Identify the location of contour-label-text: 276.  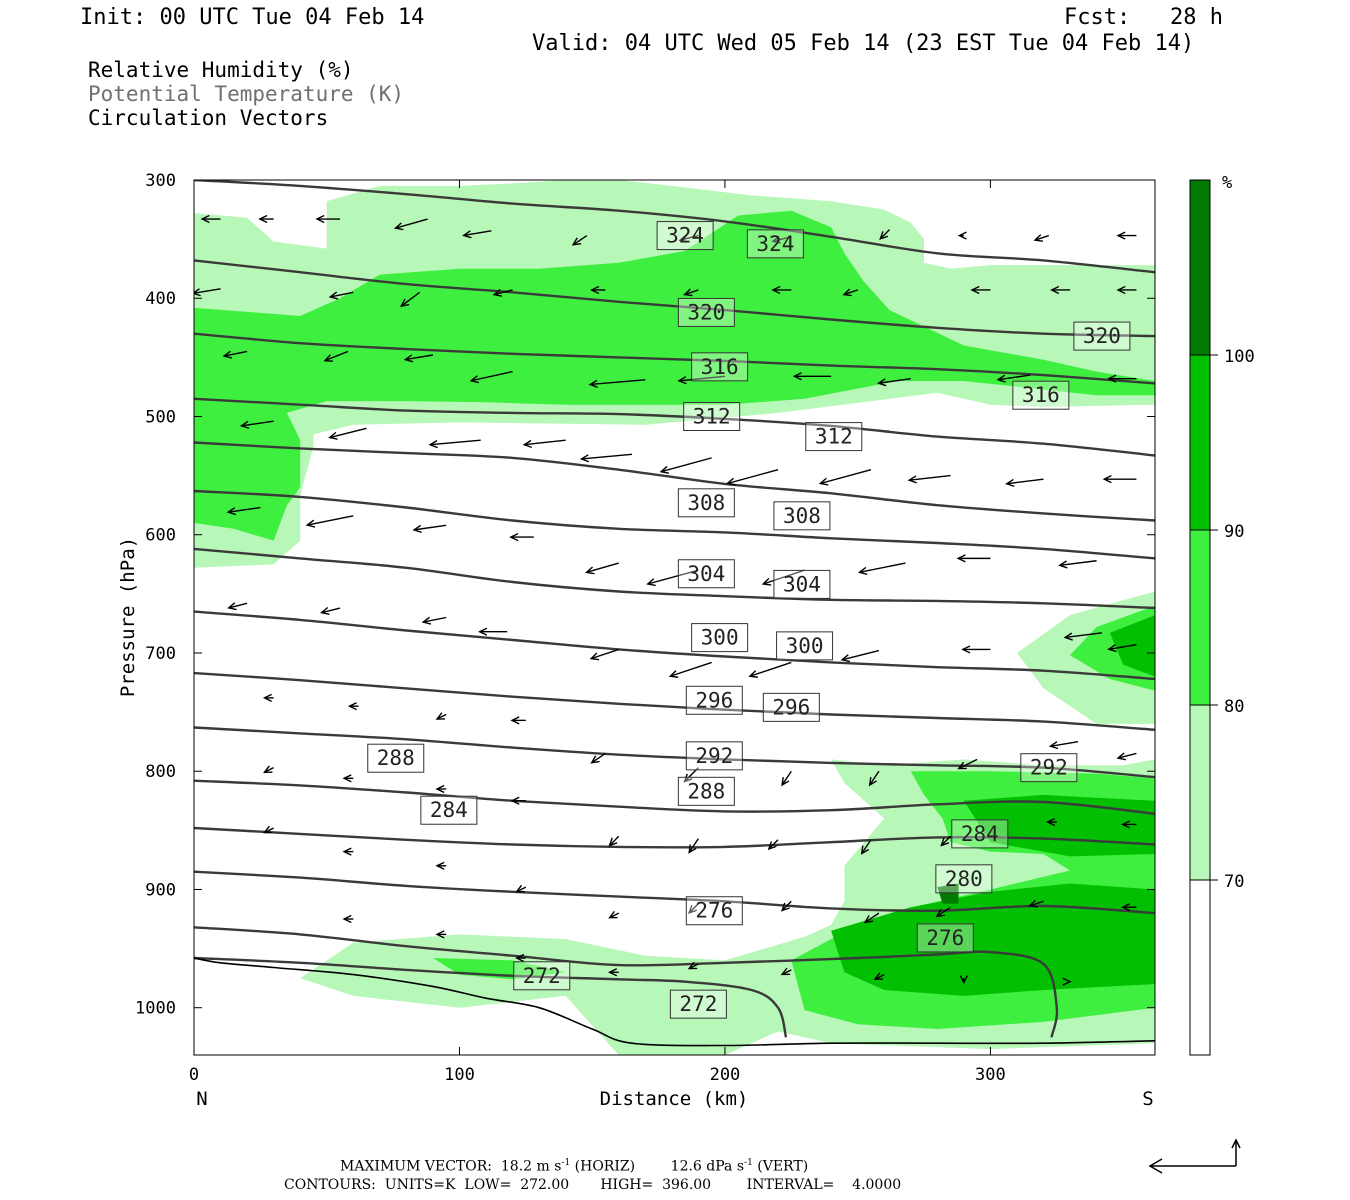
(714, 911).